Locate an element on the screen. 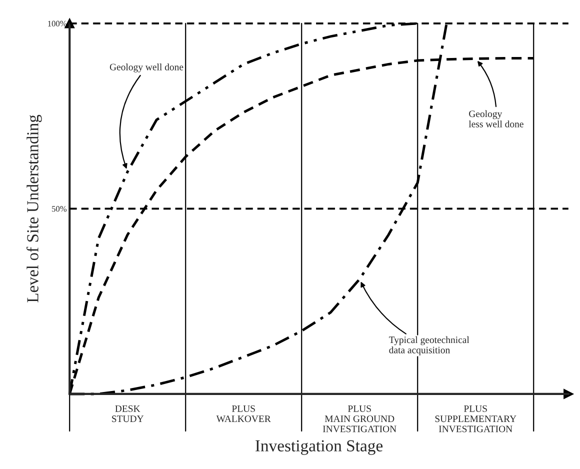 This screenshot has width=580, height=469. x-tick-label: PLUS SUPPLEMENTARY INVESTIGATION is located at coordinates (475, 418).